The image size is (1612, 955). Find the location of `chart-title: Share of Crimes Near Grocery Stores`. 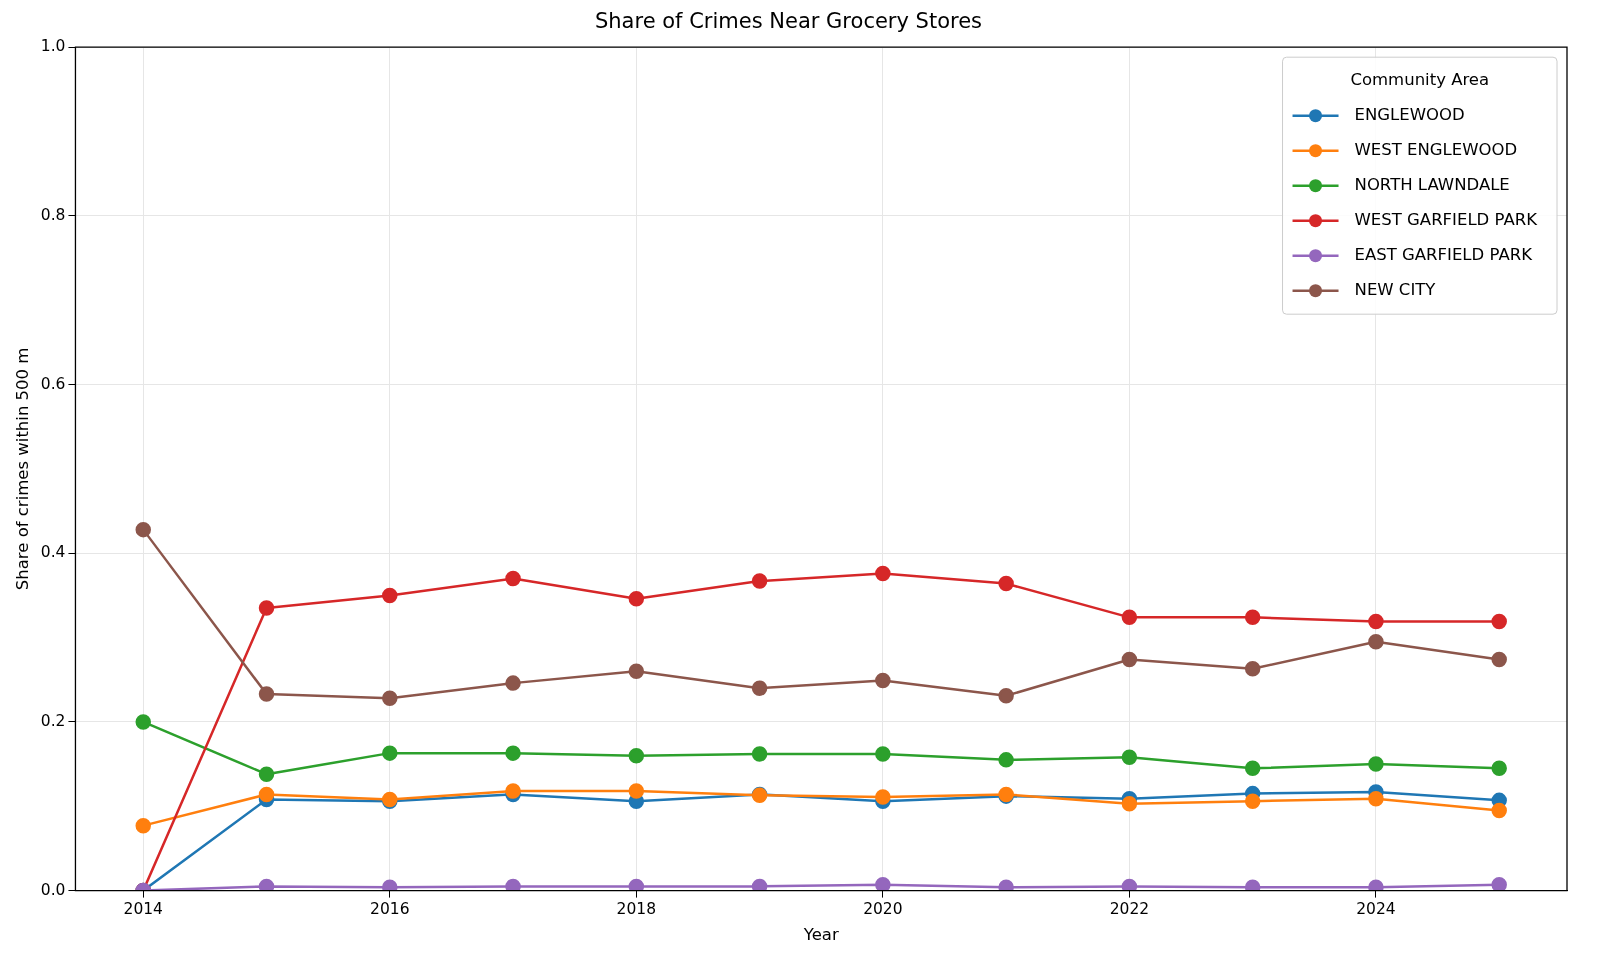

chart-title: Share of Crimes Near Grocery Stores is located at coordinates (788, 21).